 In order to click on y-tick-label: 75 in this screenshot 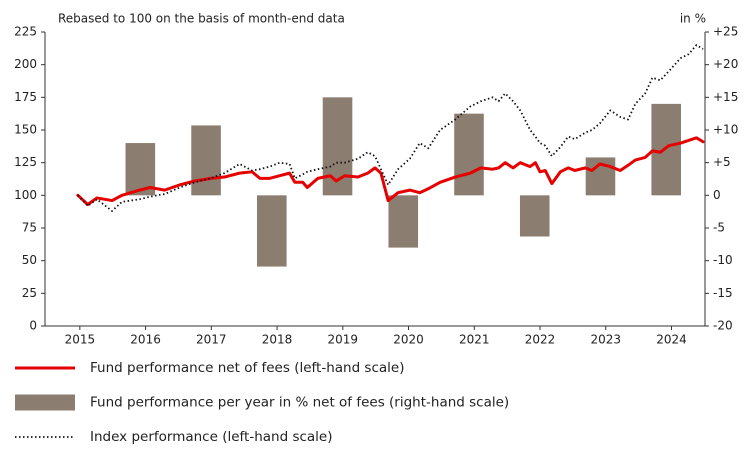, I will do `click(29, 228)`.